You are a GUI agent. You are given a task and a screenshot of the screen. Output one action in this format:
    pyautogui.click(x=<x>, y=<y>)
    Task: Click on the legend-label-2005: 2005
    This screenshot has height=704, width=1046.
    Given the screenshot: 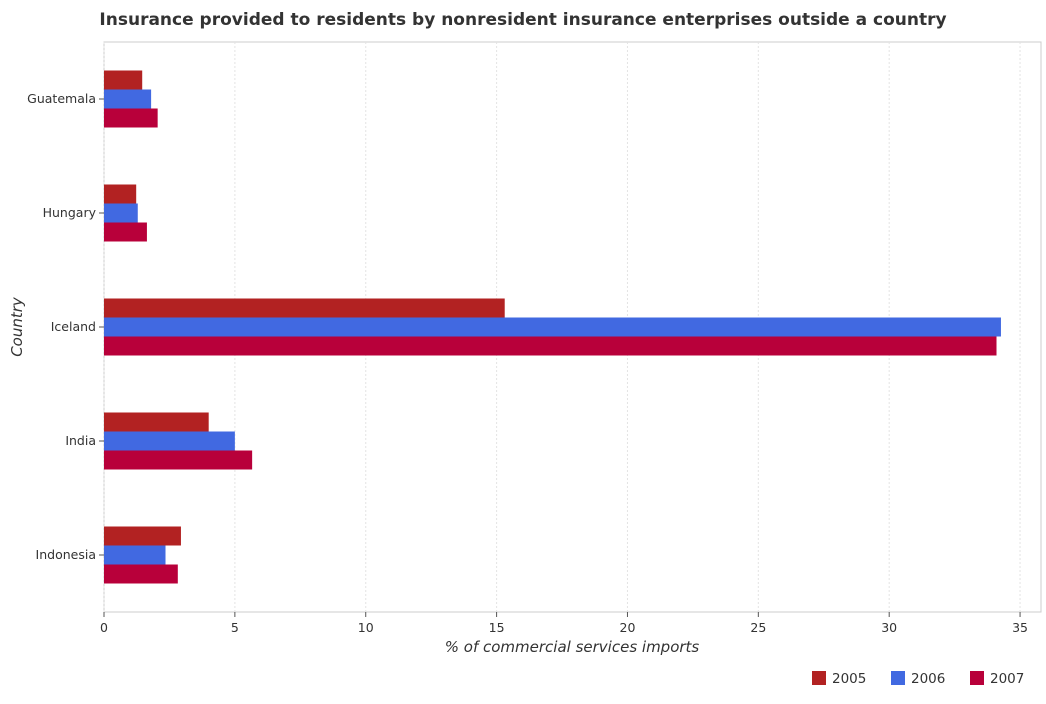 What is the action you would take?
    pyautogui.click(x=849, y=679)
    